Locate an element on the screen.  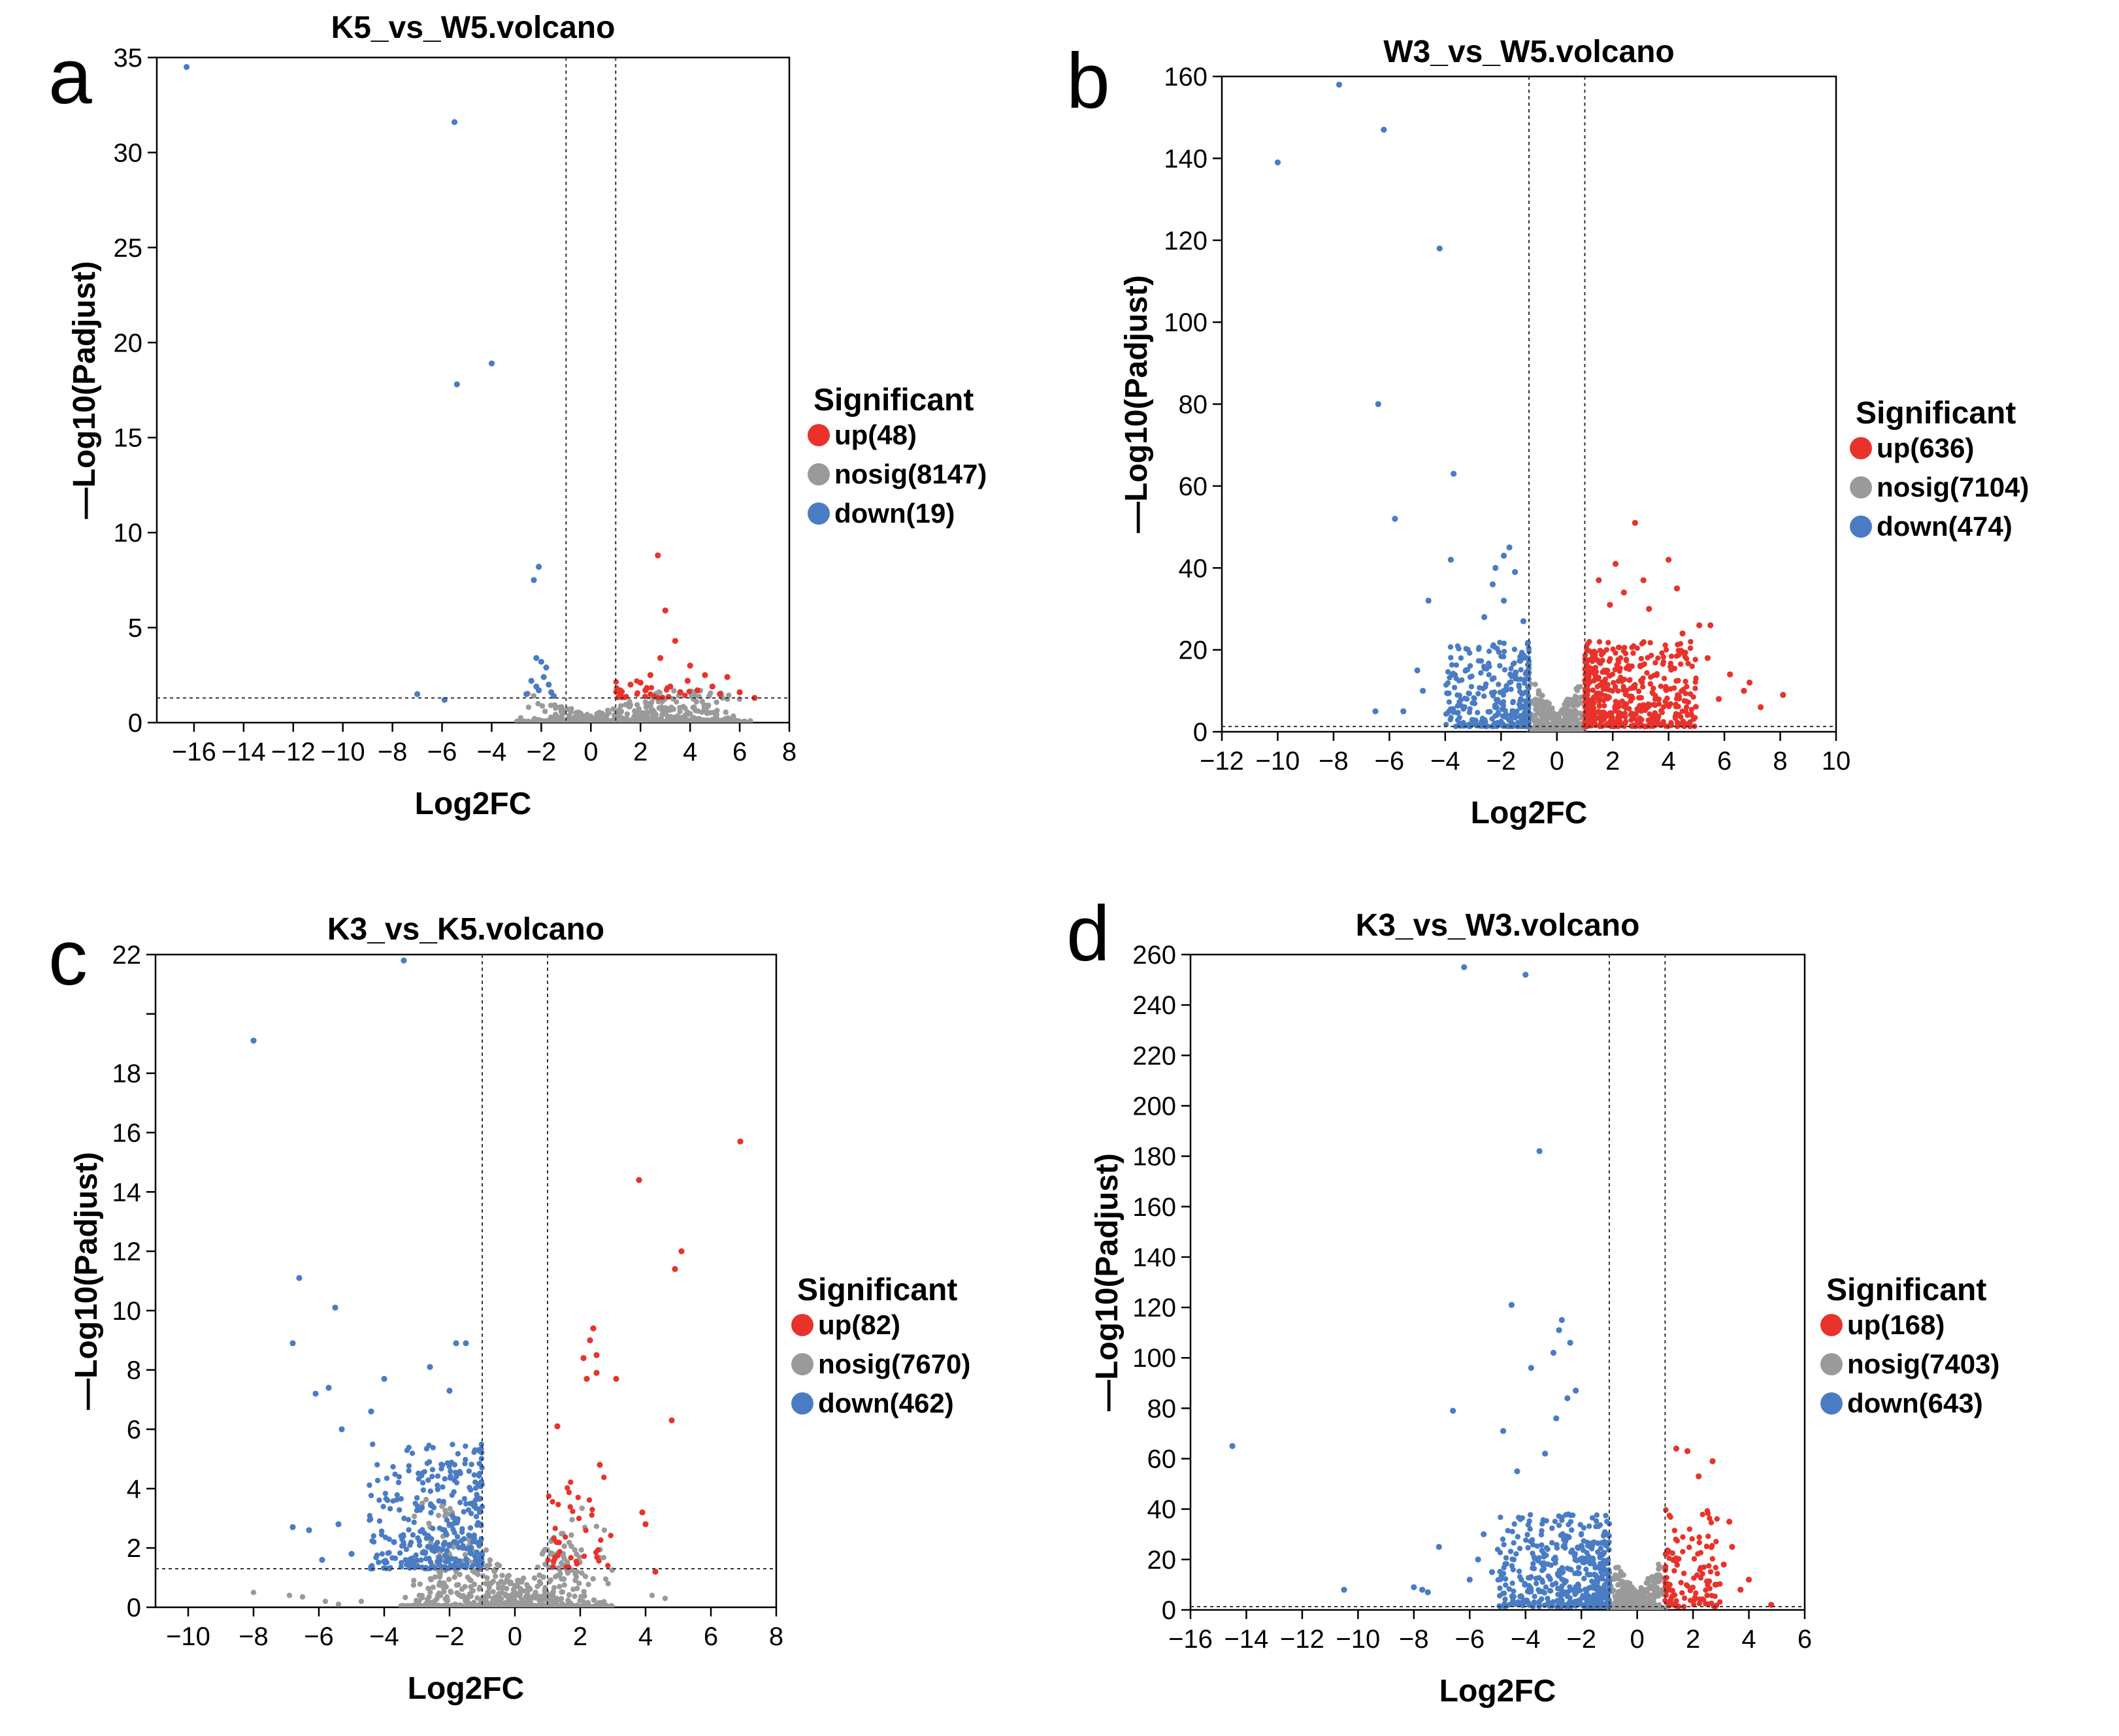
x-tick-label: 0 is located at coordinates (590, 752).